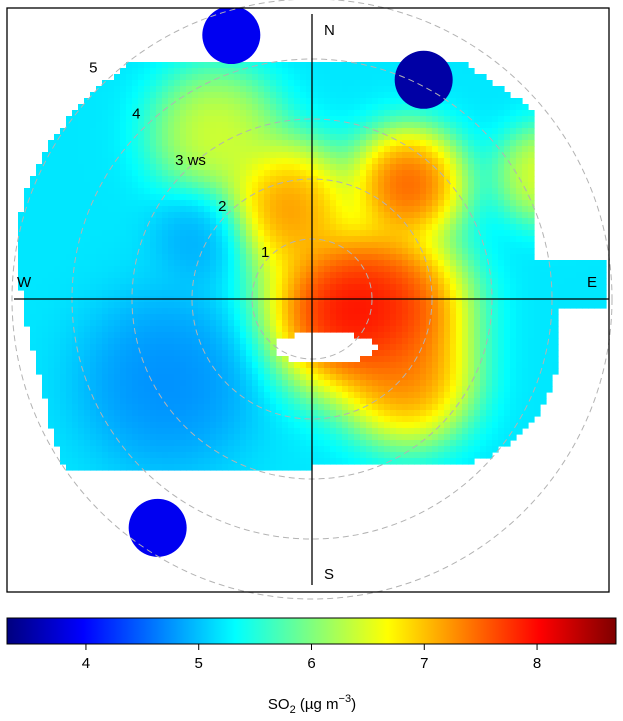 The image size is (623, 721). I want to click on compass-label-east: E, so click(592, 282).